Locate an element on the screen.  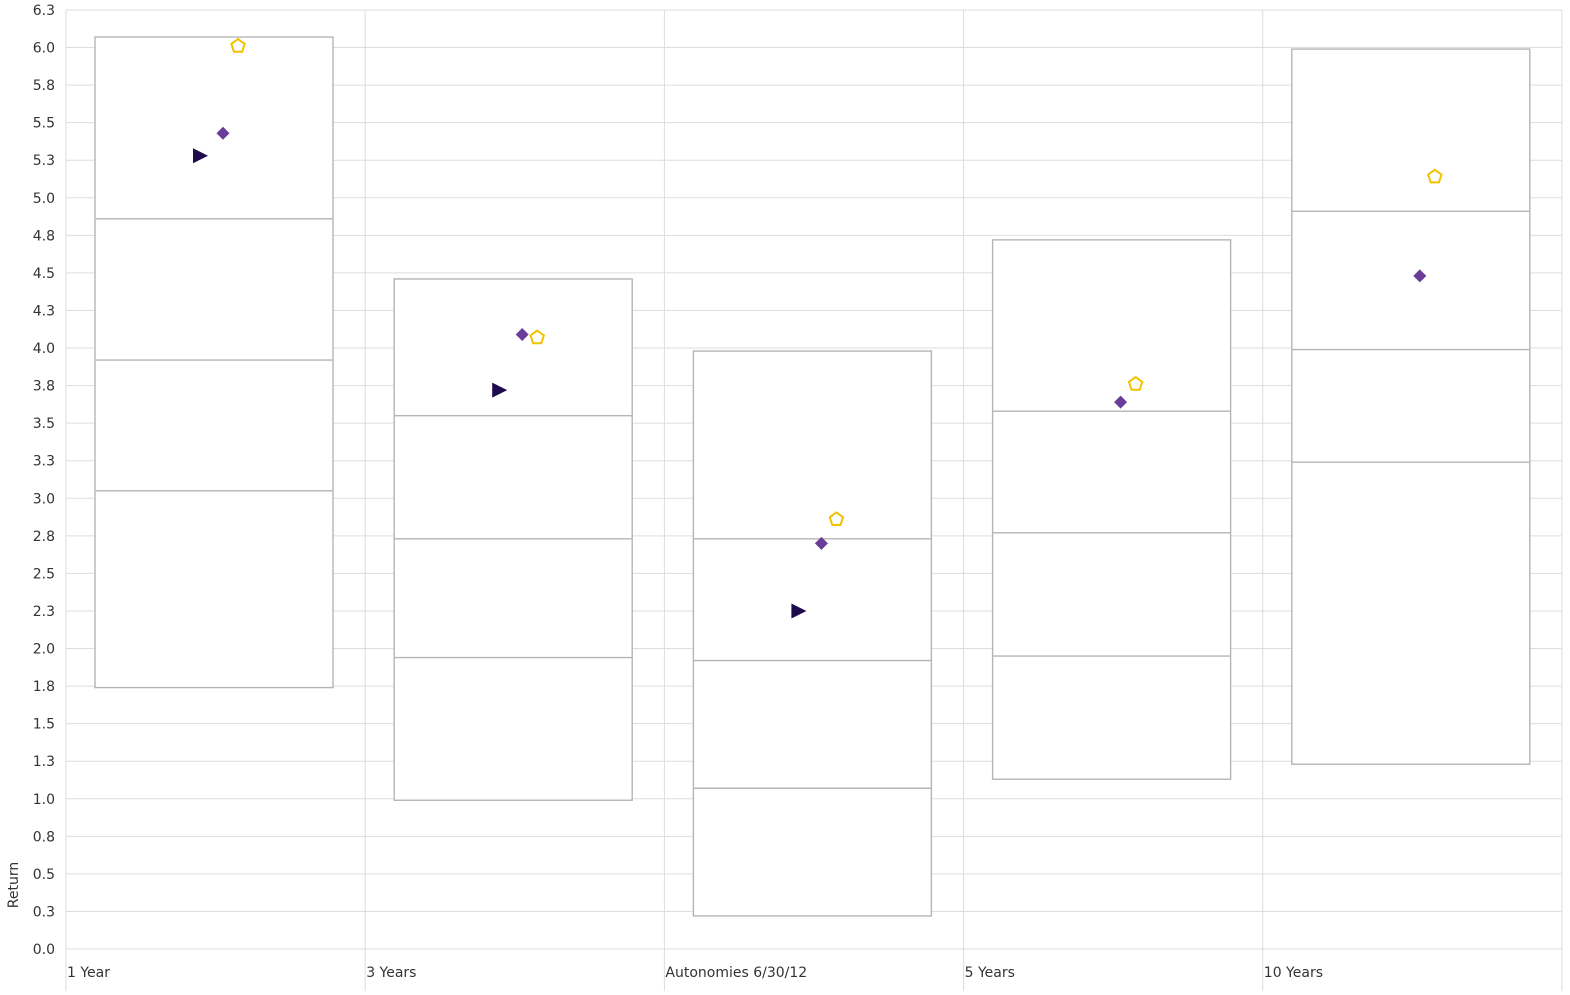
y-tick-label: 4.5 is located at coordinates (44, 274).